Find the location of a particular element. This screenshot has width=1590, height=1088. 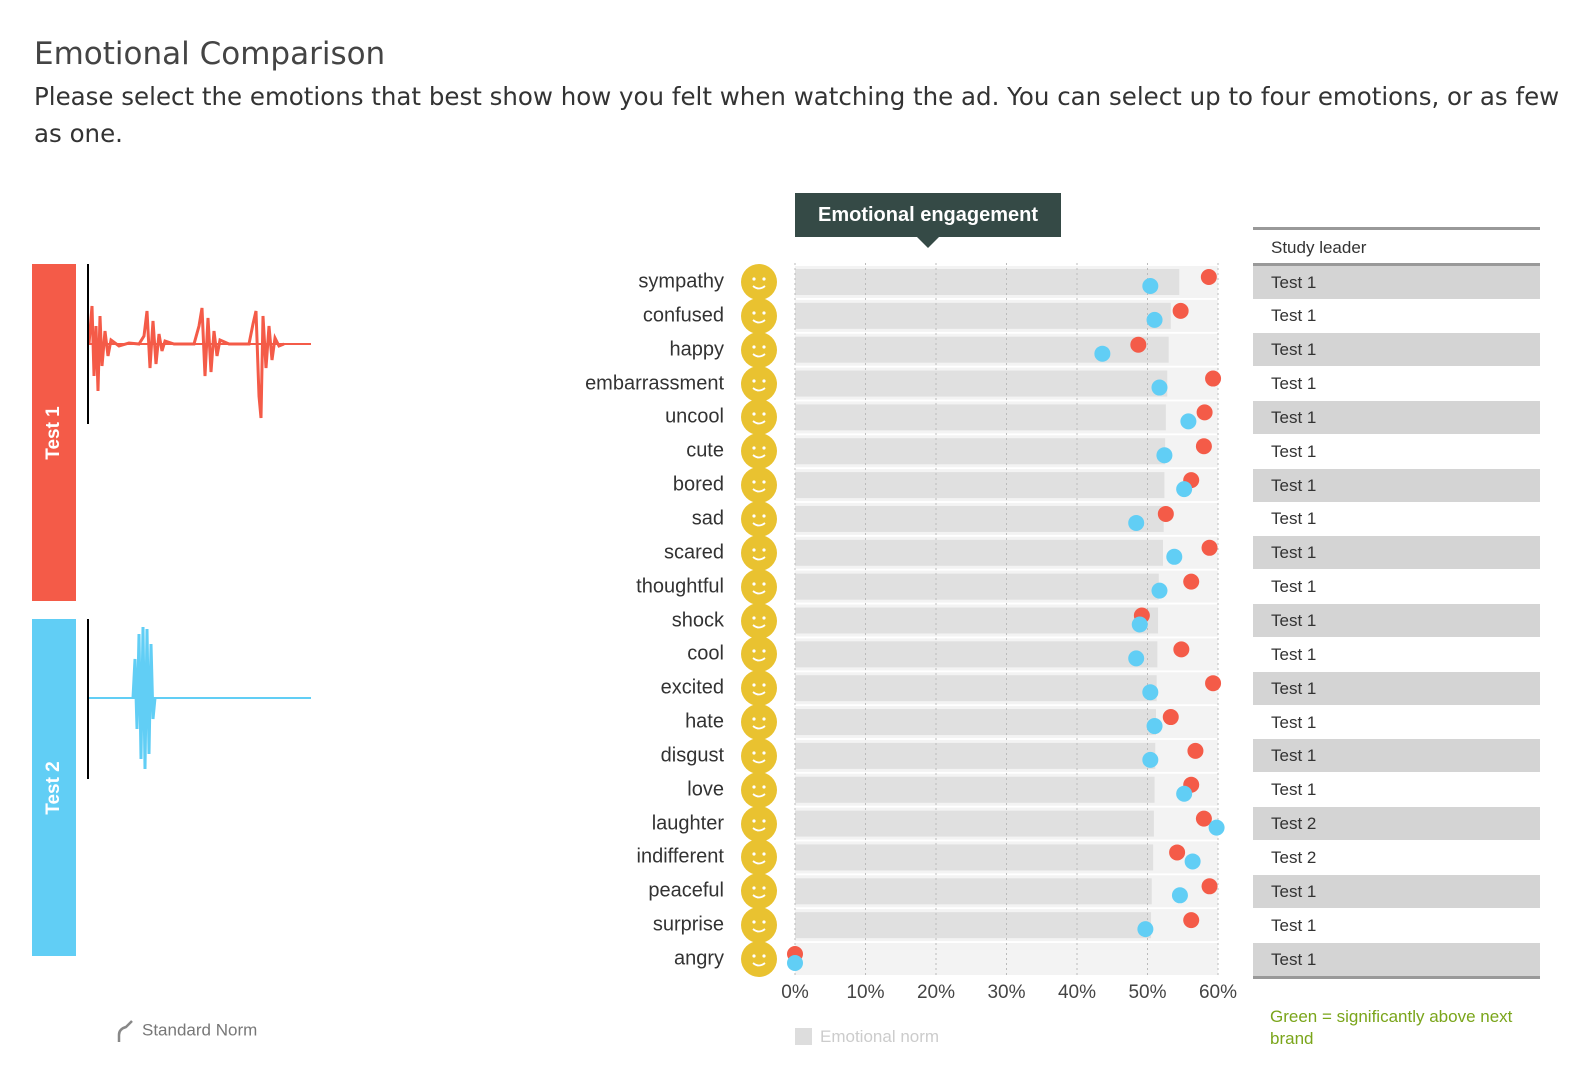

test-1-label: Test 1 is located at coordinates (53, 432).